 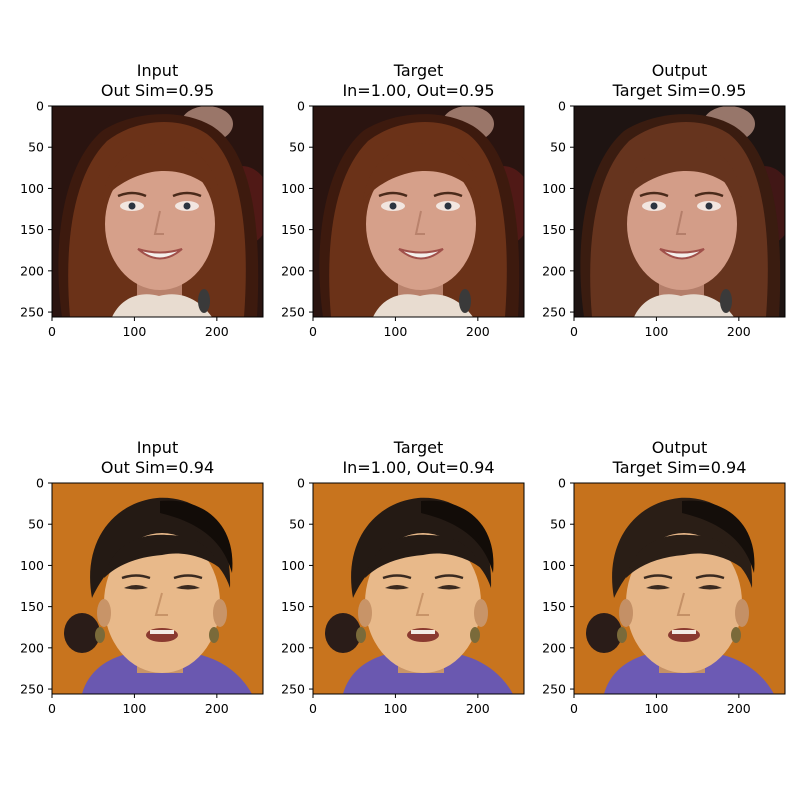 What do you see at coordinates (293, 606) in the screenshot?
I see `y-tick-label: 150` at bounding box center [293, 606].